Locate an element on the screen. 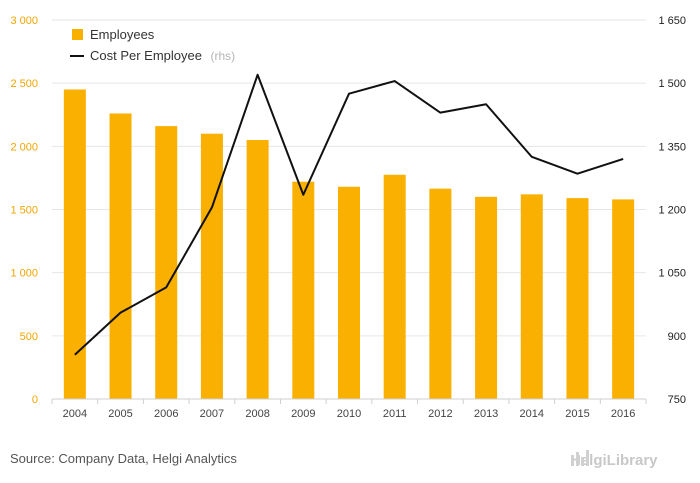  legend-swatch-employees is located at coordinates (77, 34).